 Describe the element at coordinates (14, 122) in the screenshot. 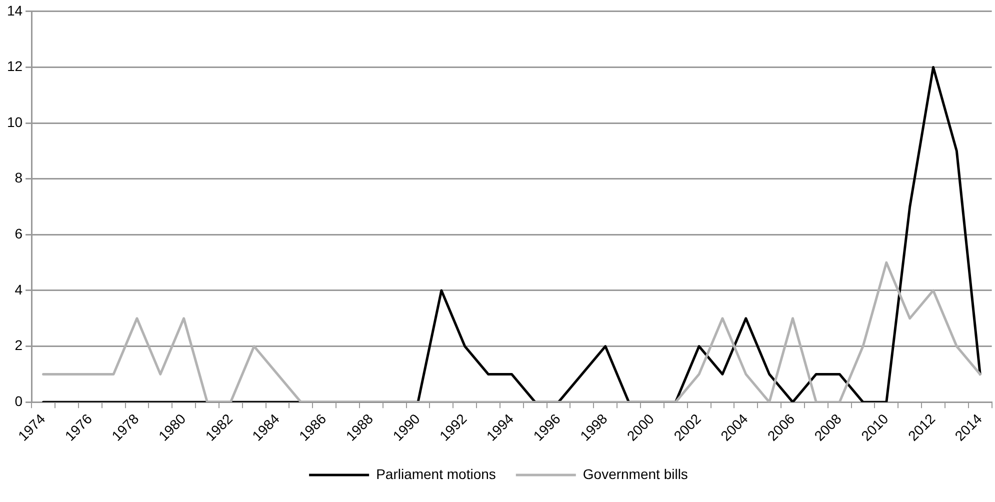

I see `y-tick-label: 10` at that location.